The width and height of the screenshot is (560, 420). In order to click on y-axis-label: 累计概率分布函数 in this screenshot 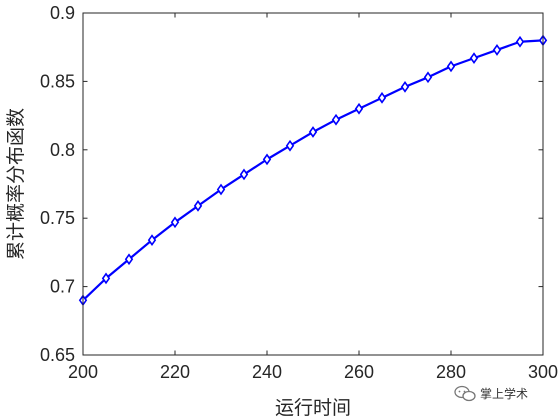, I will do `click(16, 184)`.